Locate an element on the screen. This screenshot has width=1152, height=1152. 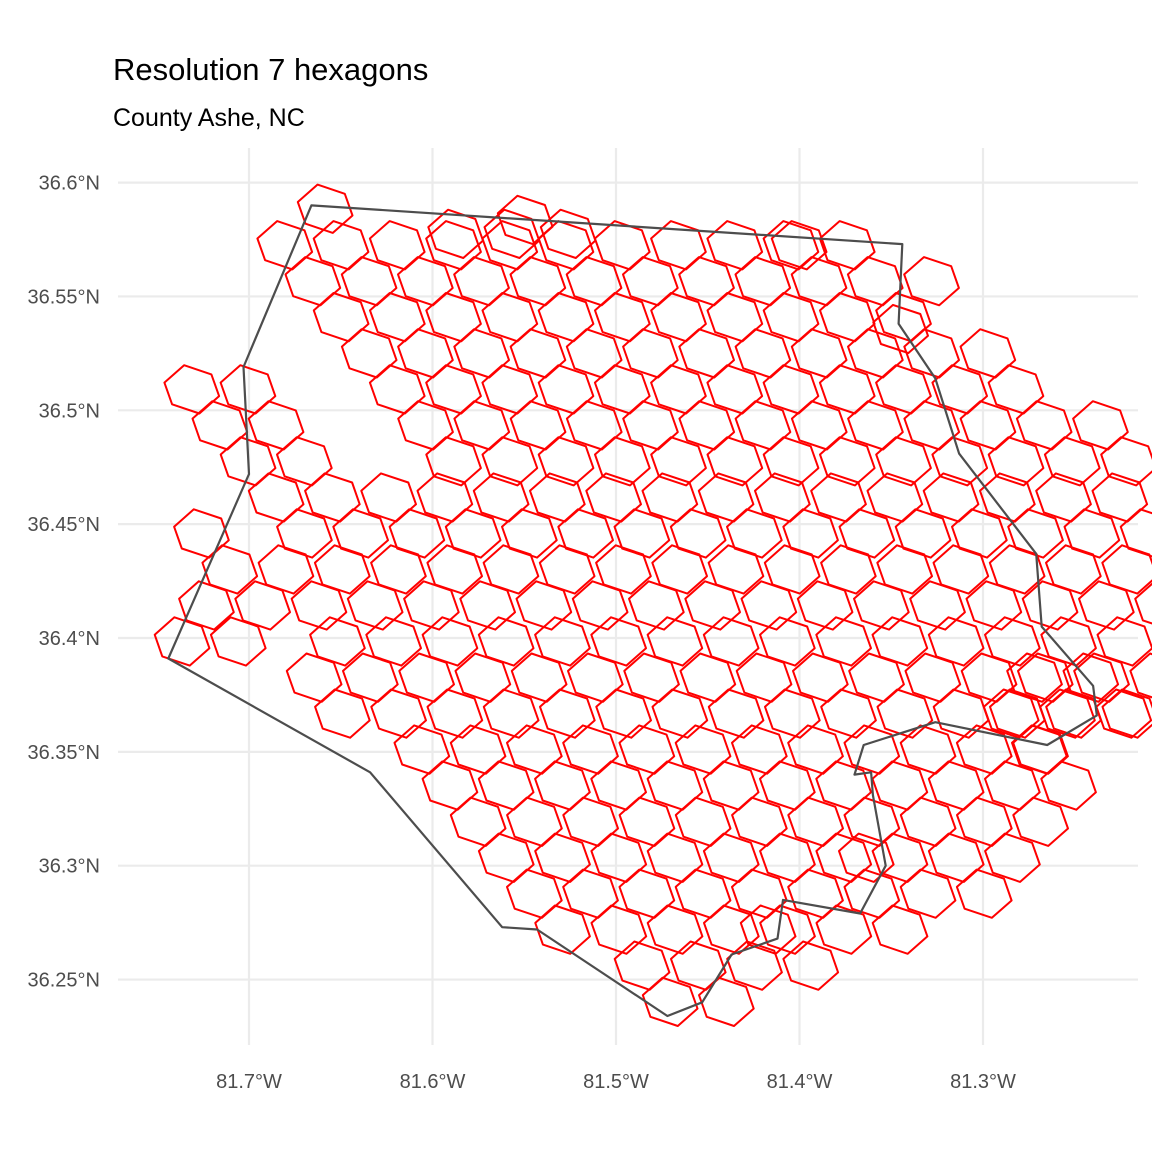
map-subtitle: County Ashe, NC is located at coordinates (209, 118).